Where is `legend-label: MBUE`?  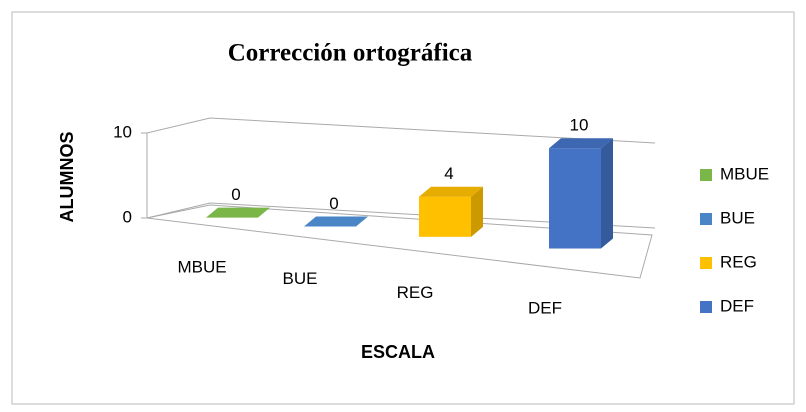
legend-label: MBUE is located at coordinates (744, 173).